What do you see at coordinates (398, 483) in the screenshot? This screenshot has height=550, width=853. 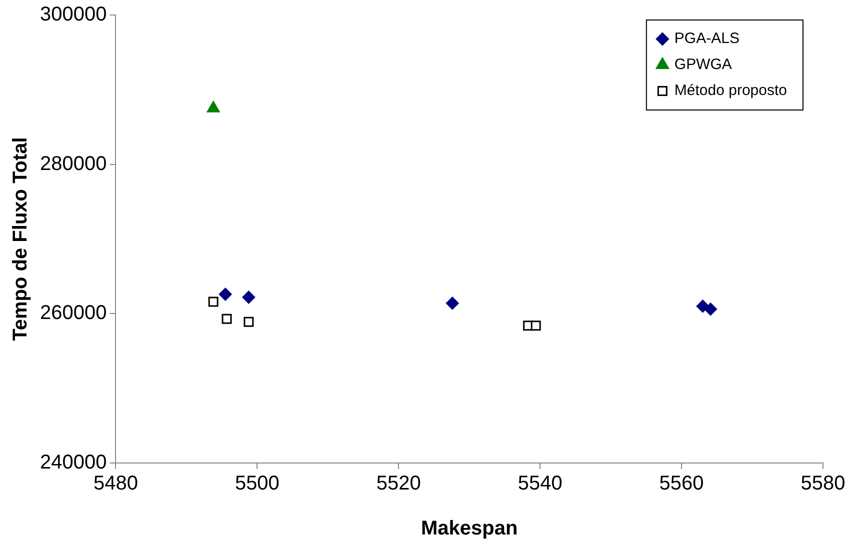 I see `x-tick-label: 5520` at bounding box center [398, 483].